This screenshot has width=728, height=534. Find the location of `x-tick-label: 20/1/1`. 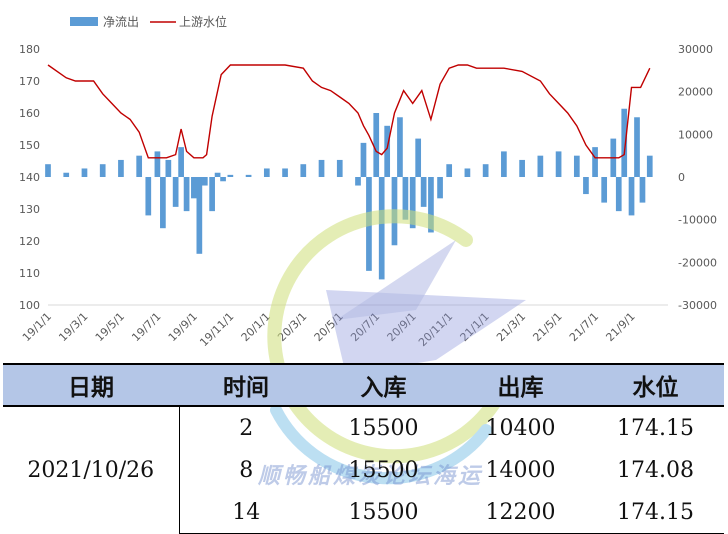

x-tick-label: 20/1/1 is located at coordinates (256, 327).